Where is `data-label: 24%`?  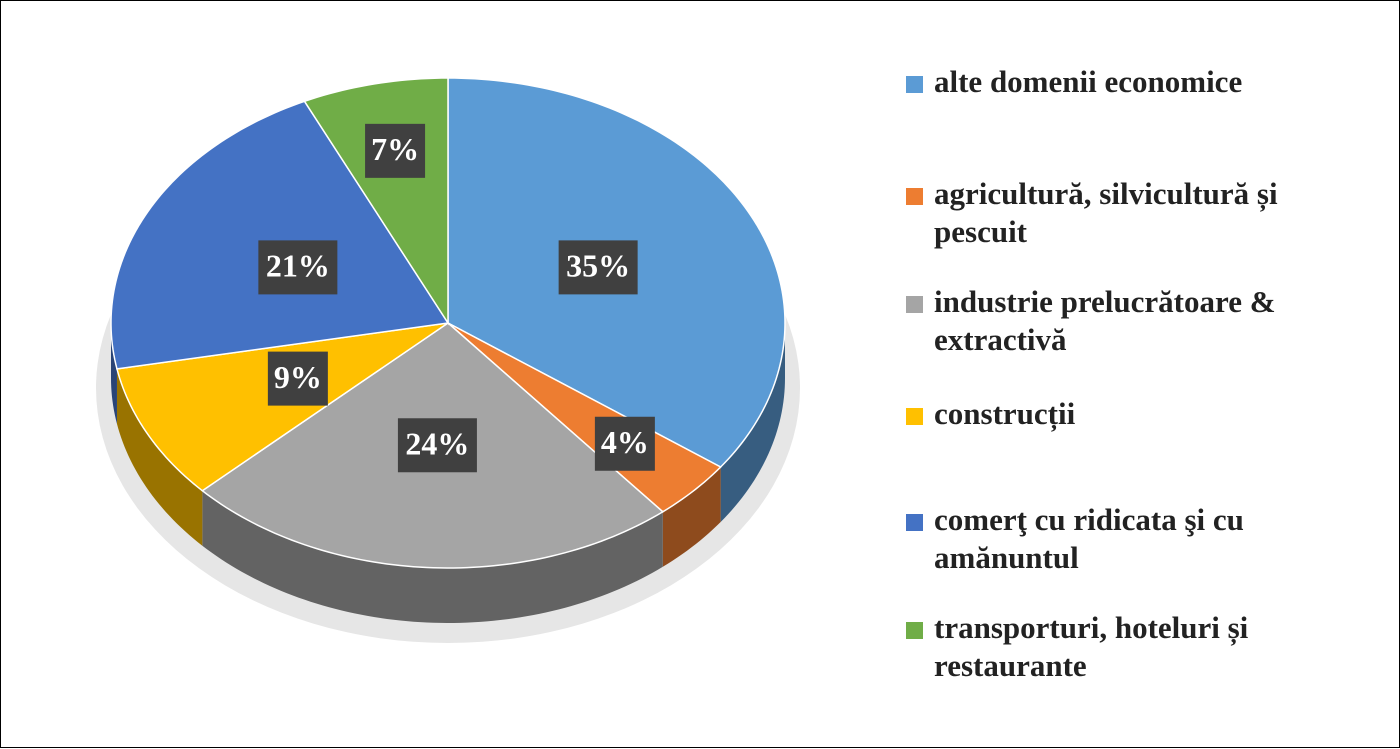 data-label: 24% is located at coordinates (437, 444).